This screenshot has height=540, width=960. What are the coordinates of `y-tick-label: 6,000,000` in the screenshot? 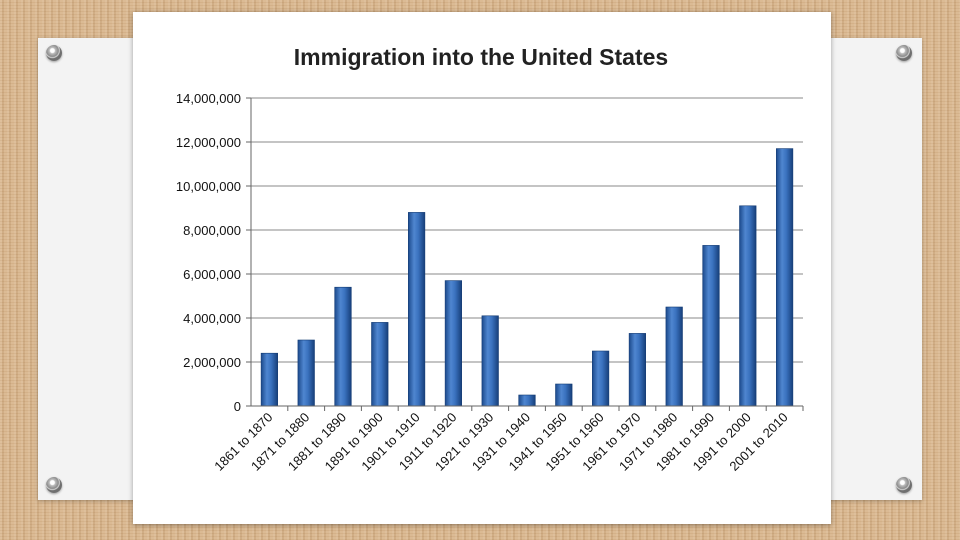 It's located at (212, 274).